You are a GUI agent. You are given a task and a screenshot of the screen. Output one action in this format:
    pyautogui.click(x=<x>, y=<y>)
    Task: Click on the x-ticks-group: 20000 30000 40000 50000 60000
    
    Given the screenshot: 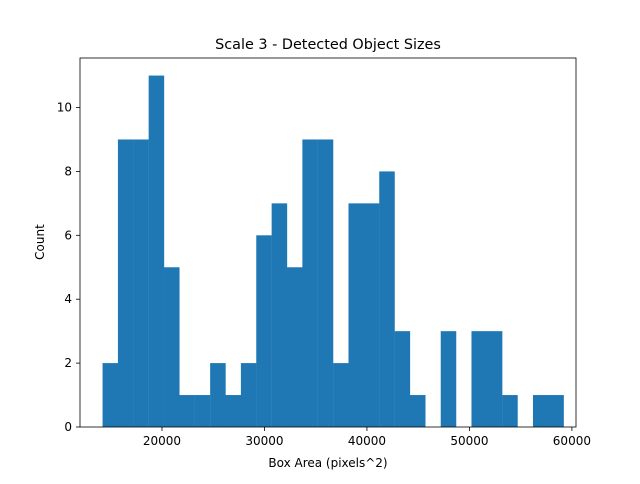 What is the action you would take?
    pyautogui.click(x=367, y=437)
    